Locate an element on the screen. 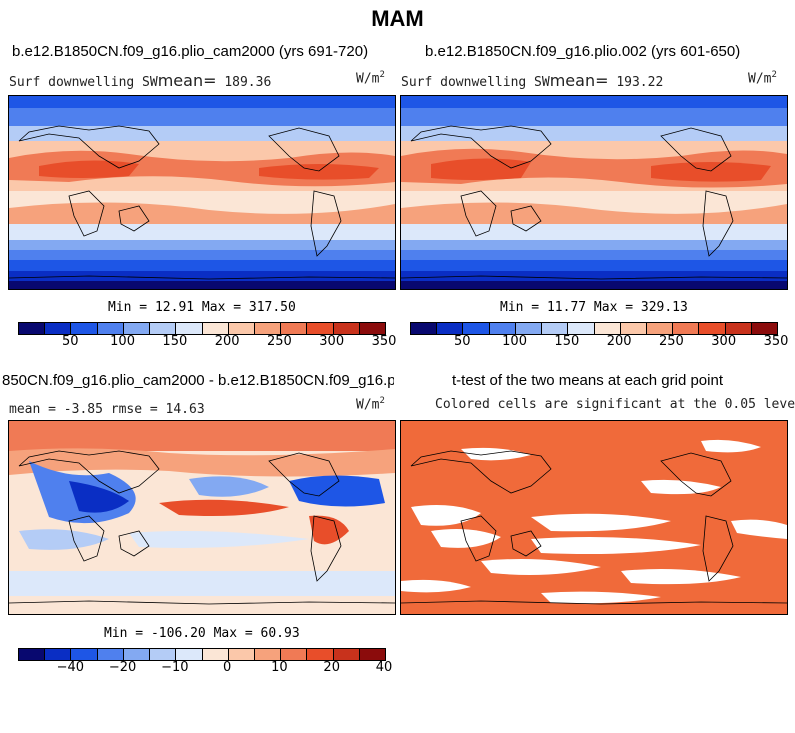  colorbar-top-right is located at coordinates (594, 328).